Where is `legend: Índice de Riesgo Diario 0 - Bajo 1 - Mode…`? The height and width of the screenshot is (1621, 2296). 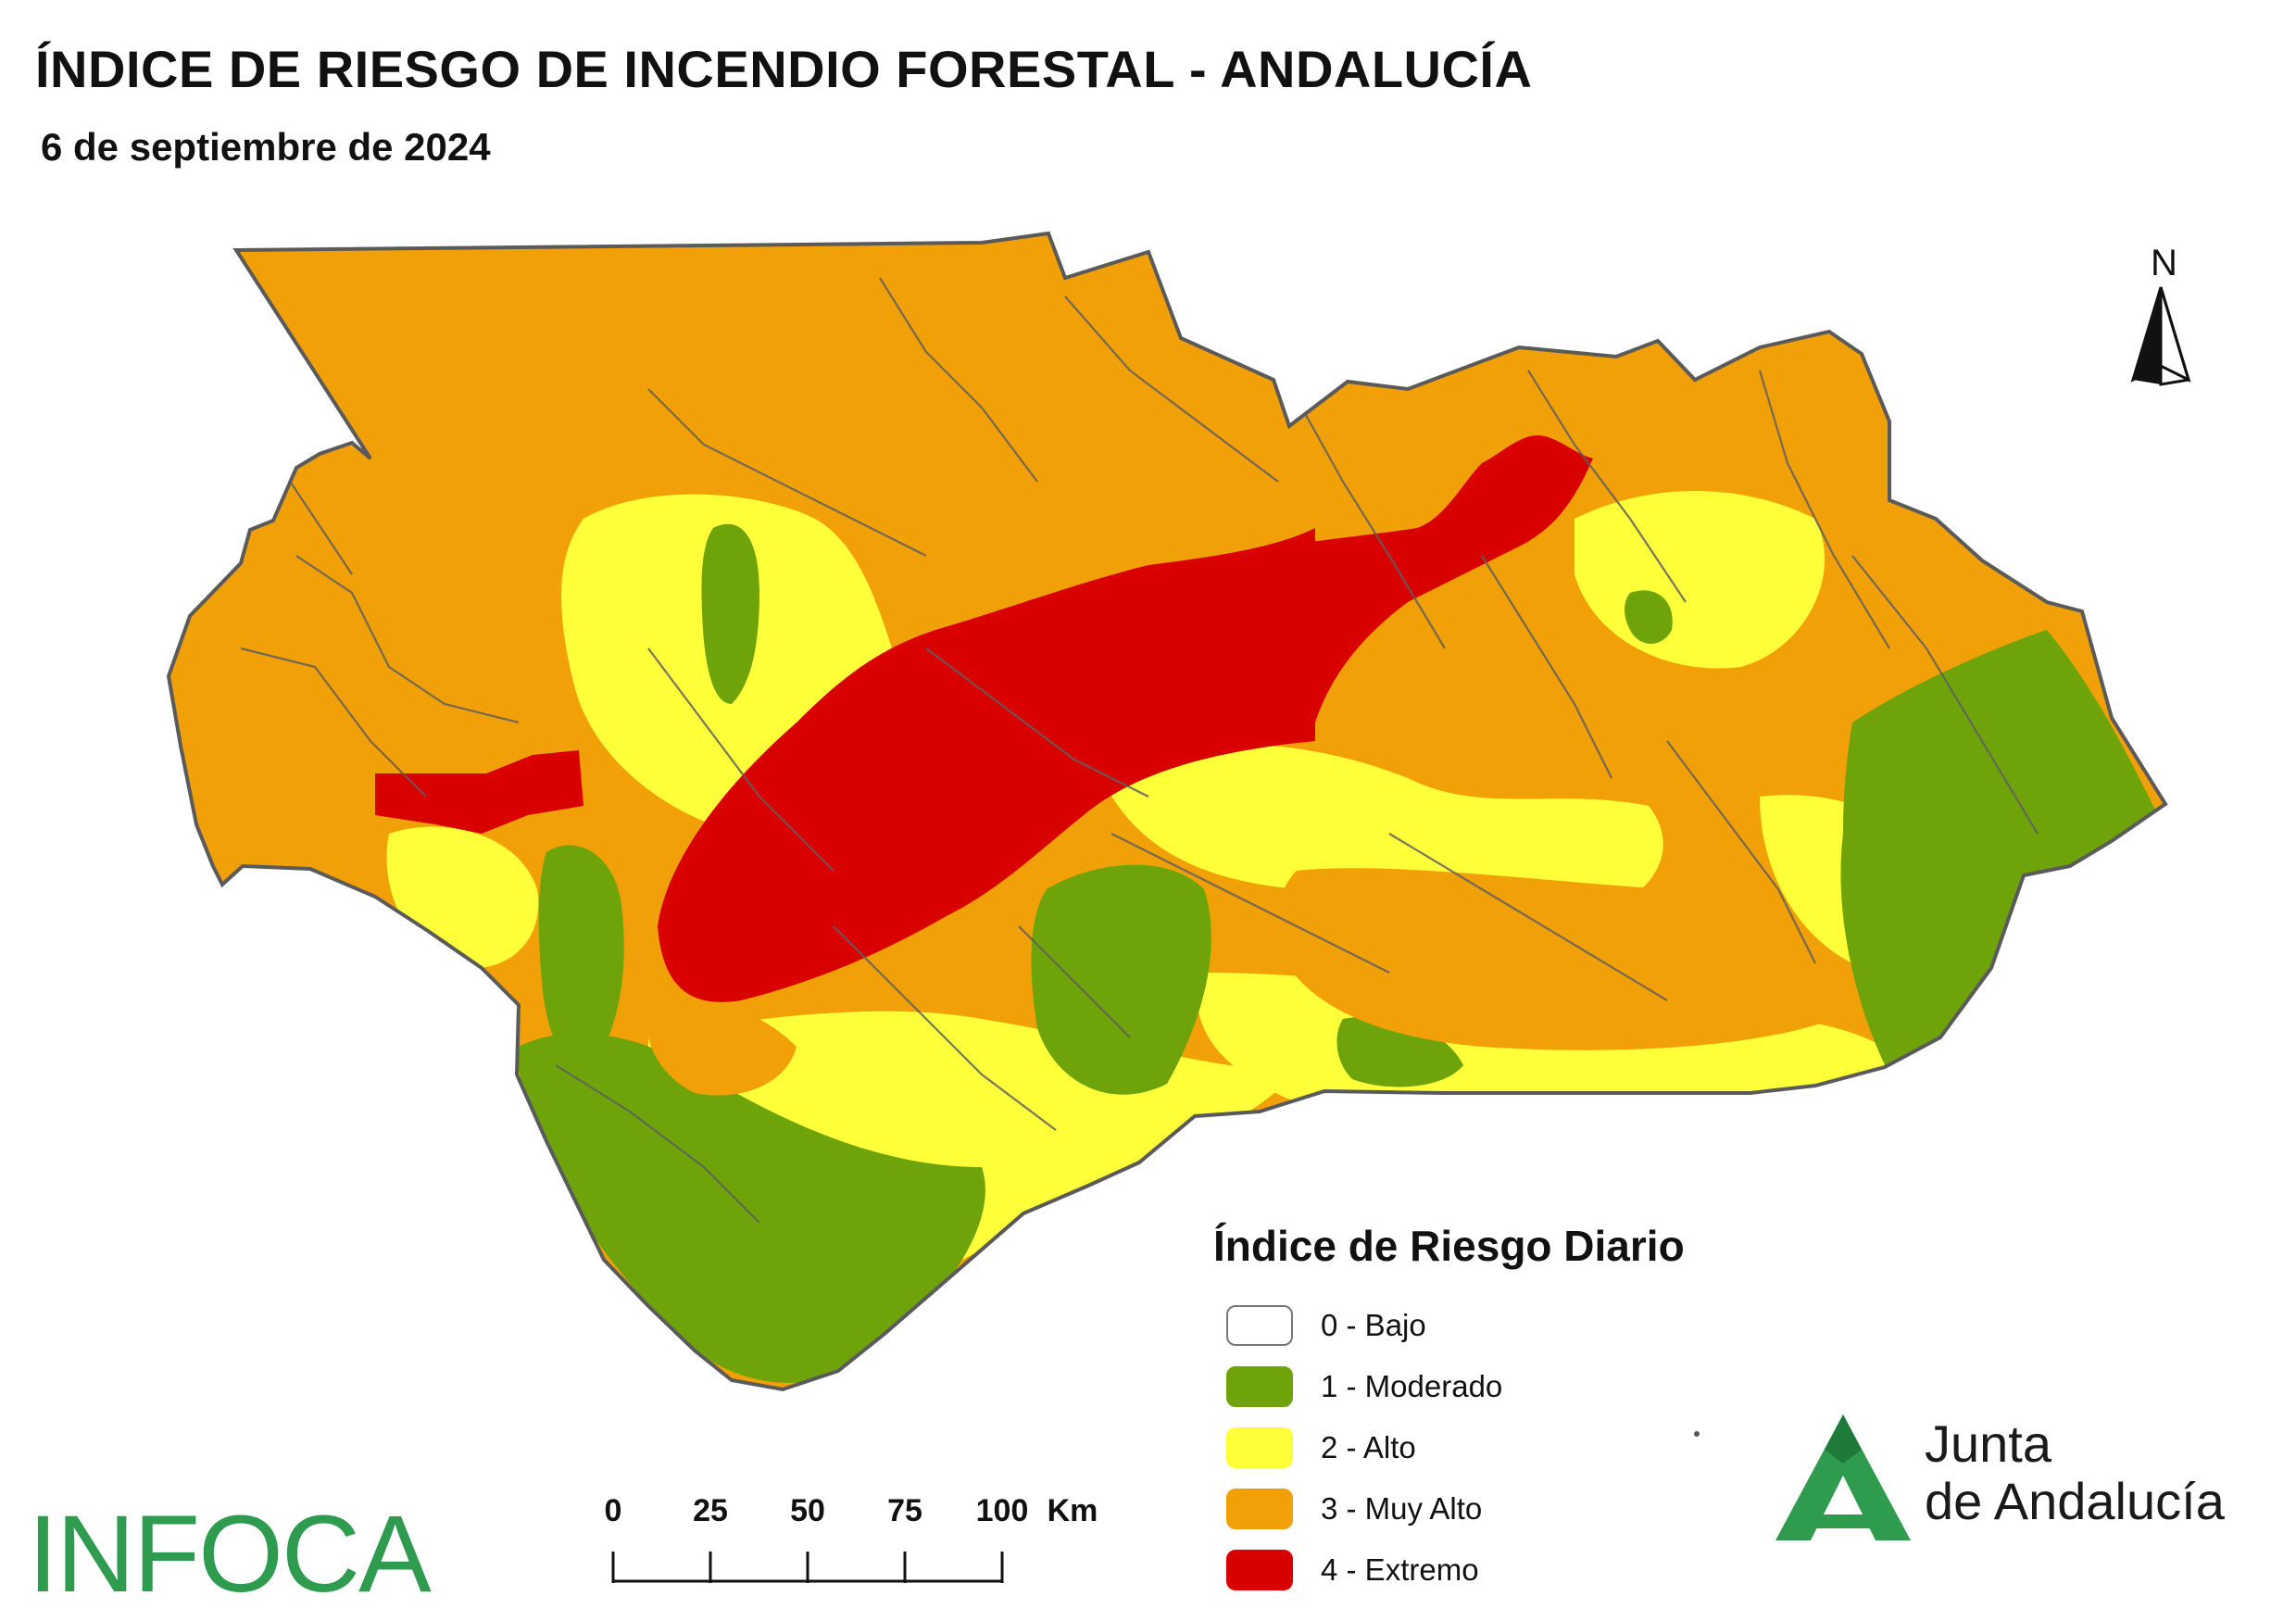 legend: Índice de Riesgo Diario 0 - Bajo 1 - Mode… is located at coordinates (1449, 1411).